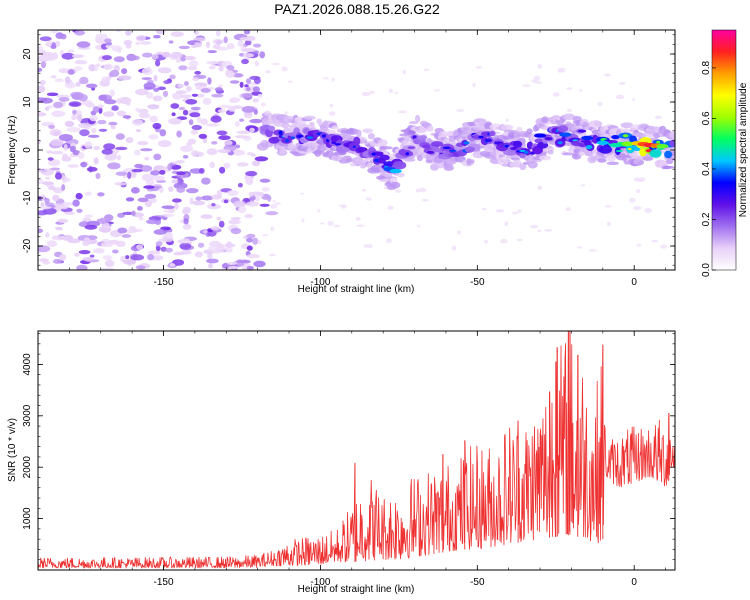 The height and width of the screenshot is (600, 750). I want to click on colorbar-label: Normalized spectral amplitude, so click(743, 149).